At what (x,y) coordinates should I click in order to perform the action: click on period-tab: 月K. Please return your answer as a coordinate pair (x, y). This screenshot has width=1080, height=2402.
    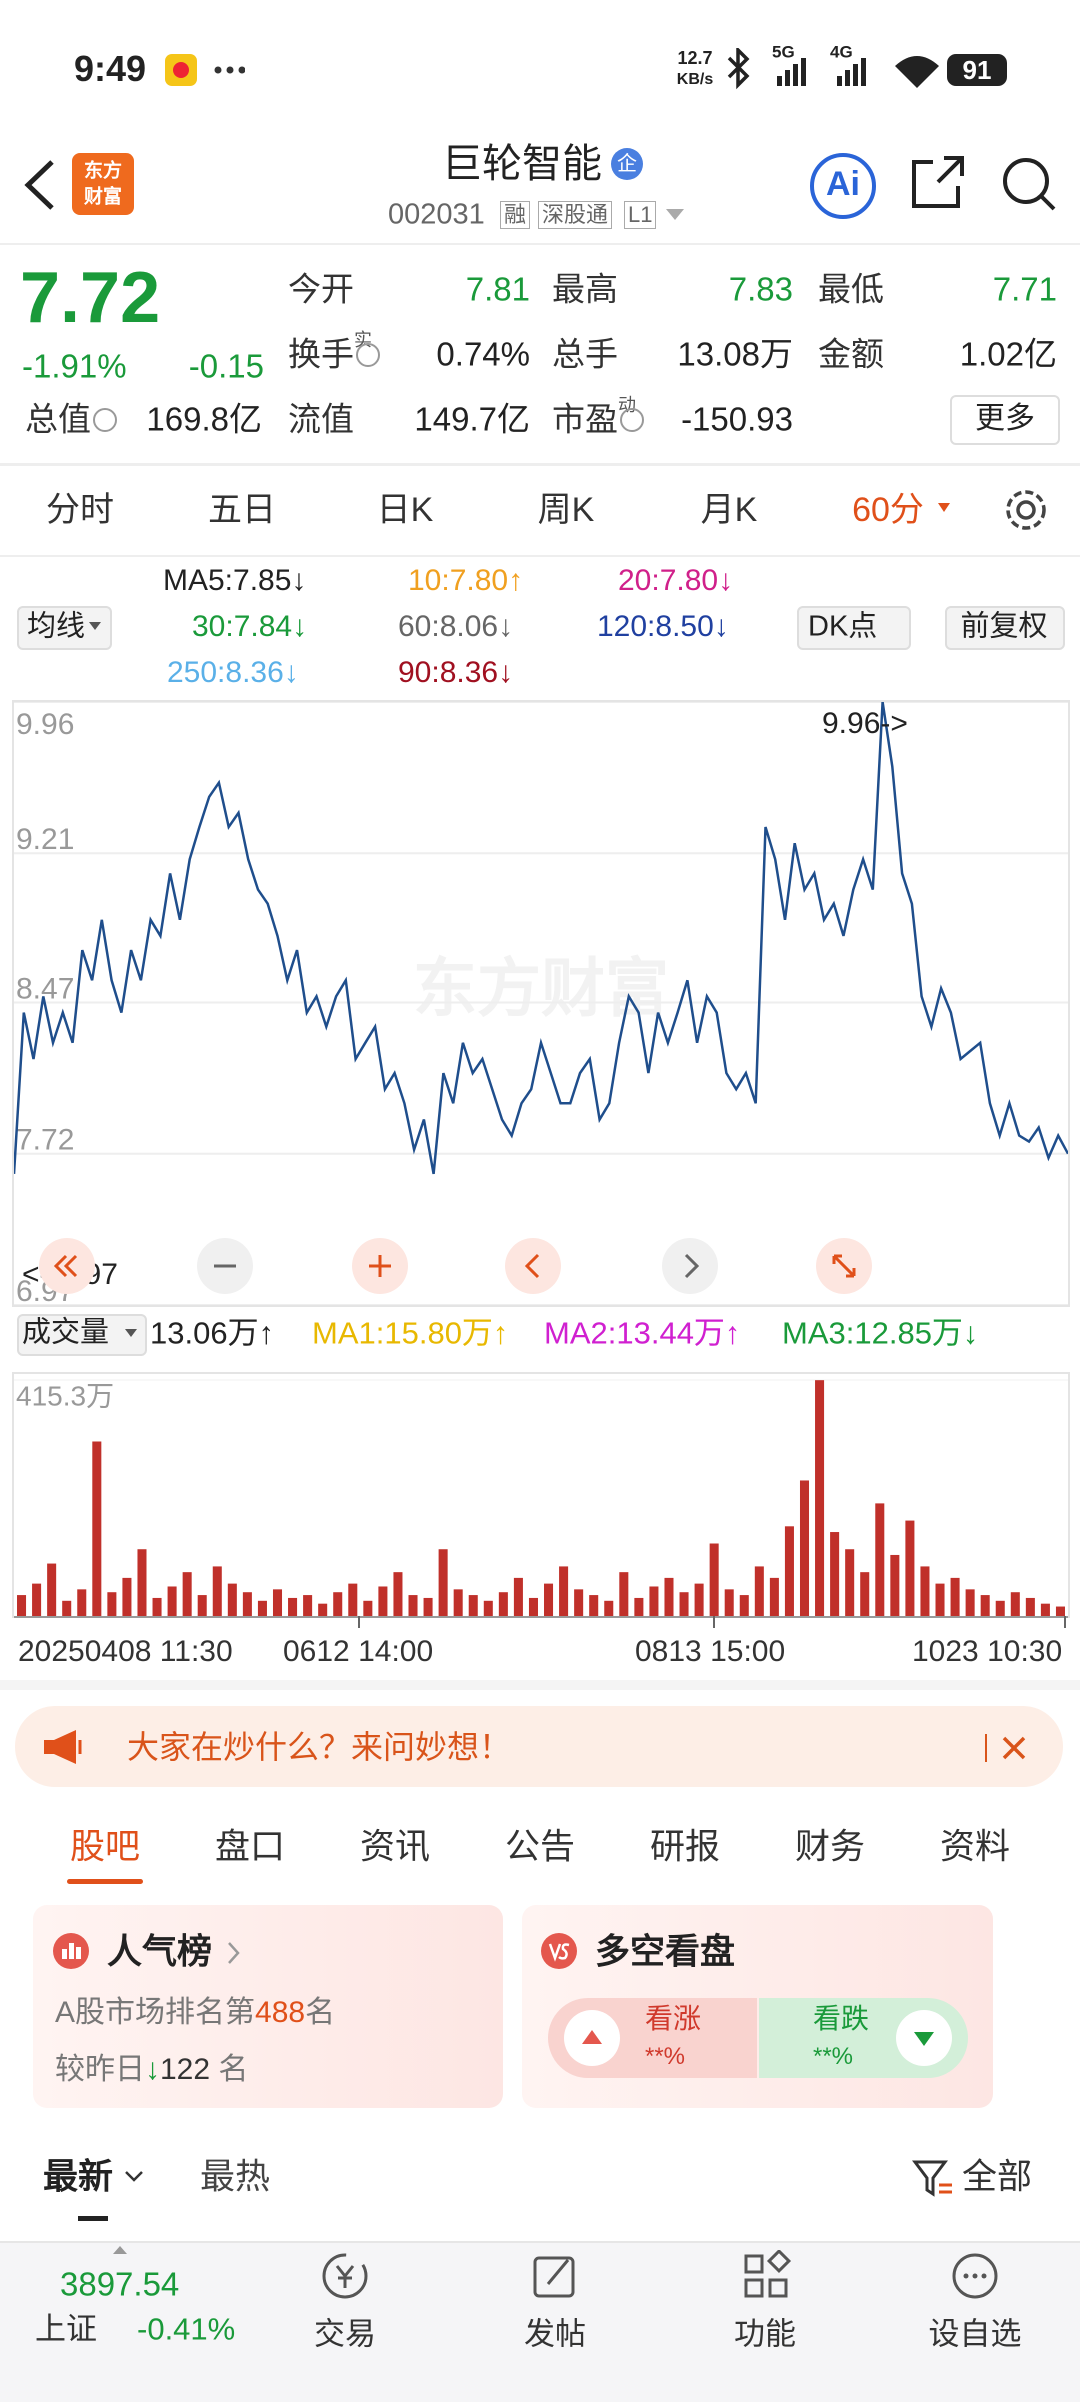
    Looking at the image, I should click on (729, 510).